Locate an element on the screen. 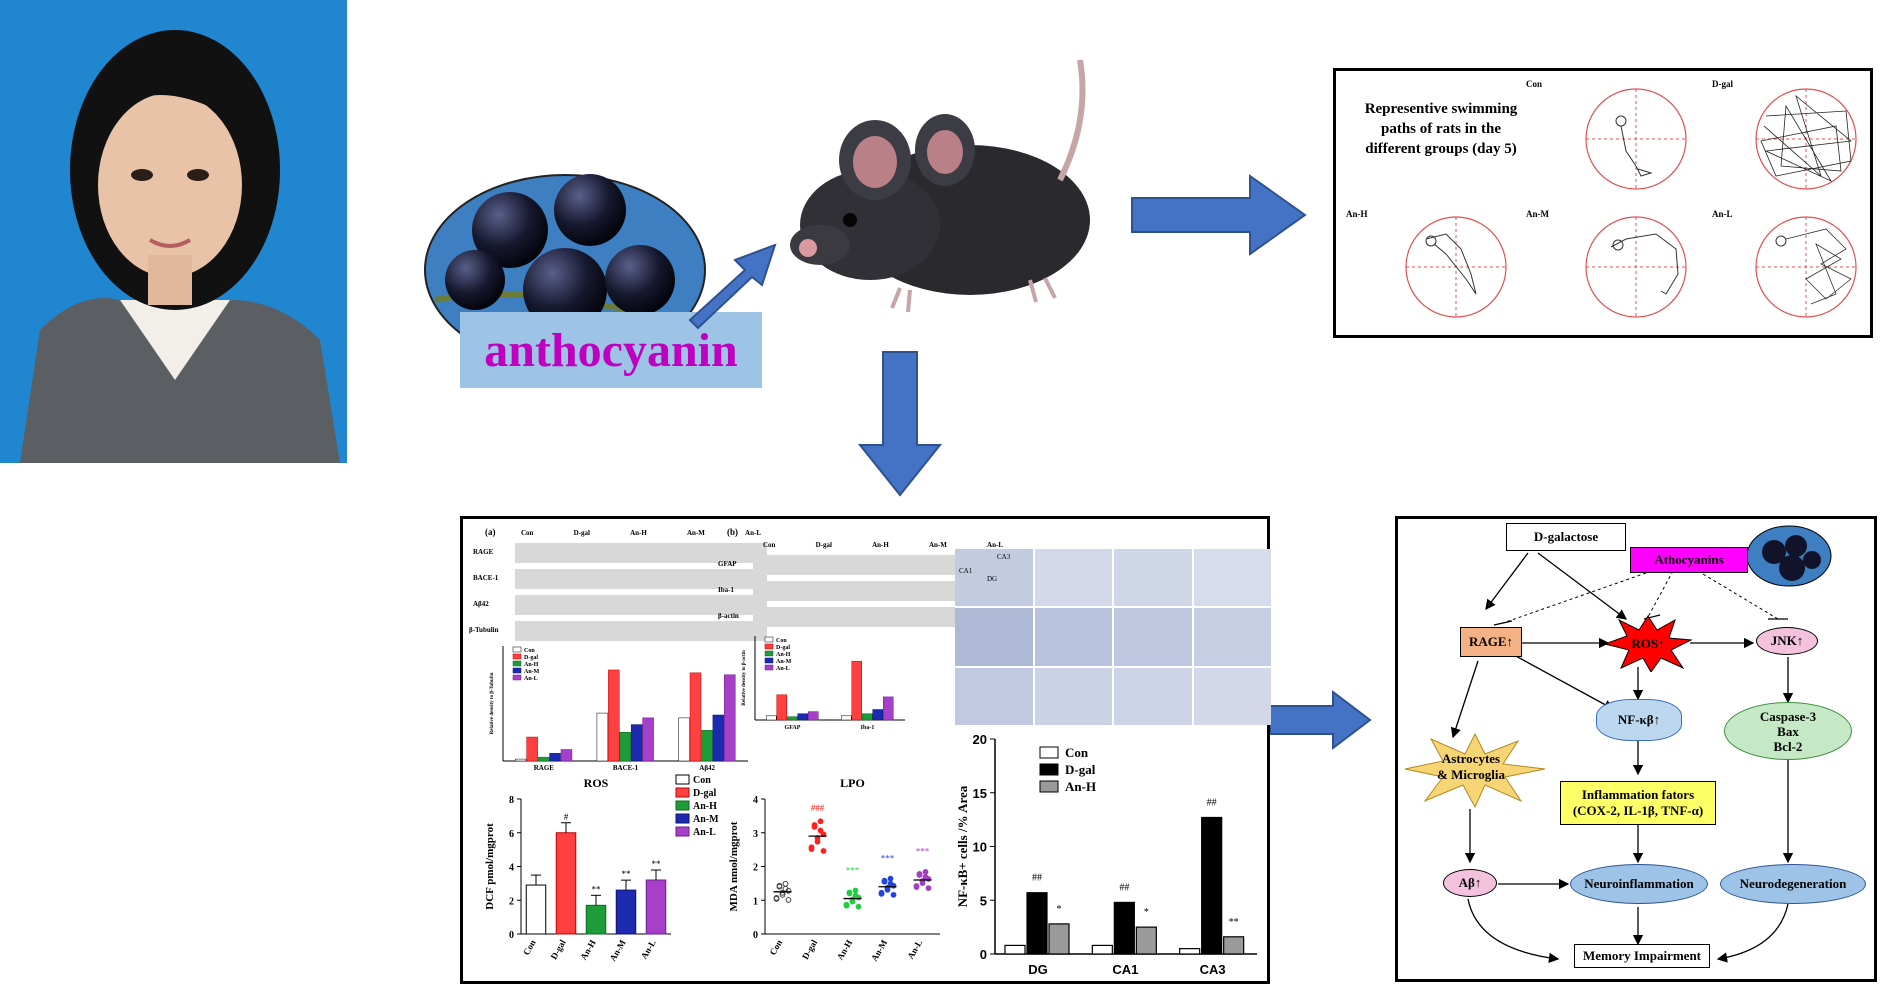 The width and height of the screenshot is (1882, 986). y-axis-label: Relative density to β-Tubulin is located at coordinates (492, 703).